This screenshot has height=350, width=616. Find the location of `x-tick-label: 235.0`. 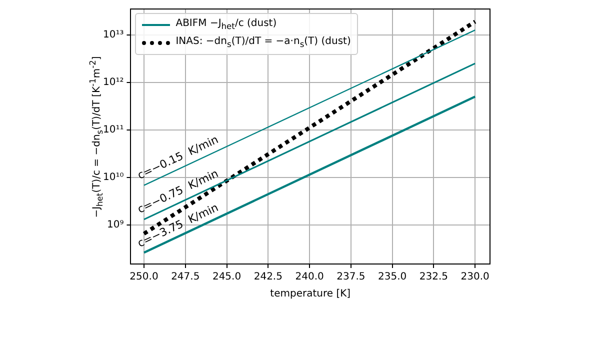

x-tick-label: 235.0 is located at coordinates (392, 277).